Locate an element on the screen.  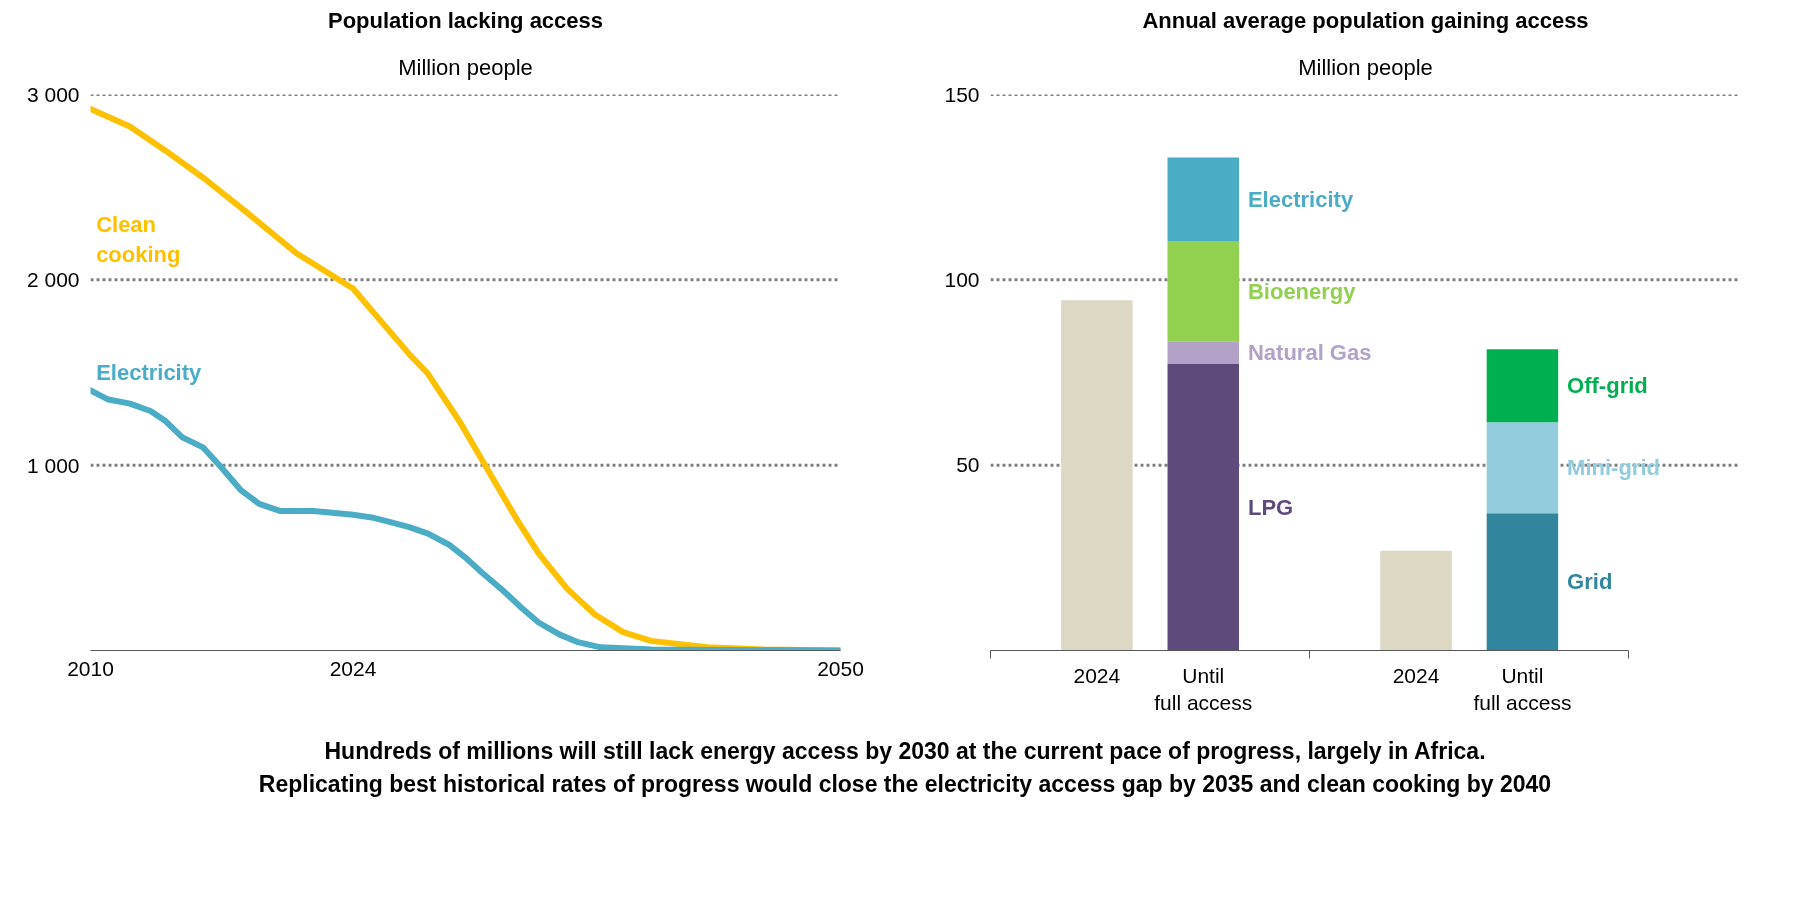
chart-title: Population lacking access is located at coordinates (465, 20).